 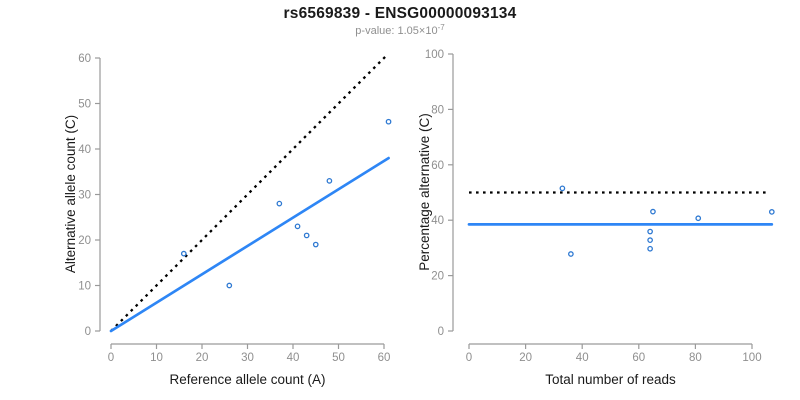 What do you see at coordinates (338, 358) in the screenshot?
I see `x-tick-label: 50` at bounding box center [338, 358].